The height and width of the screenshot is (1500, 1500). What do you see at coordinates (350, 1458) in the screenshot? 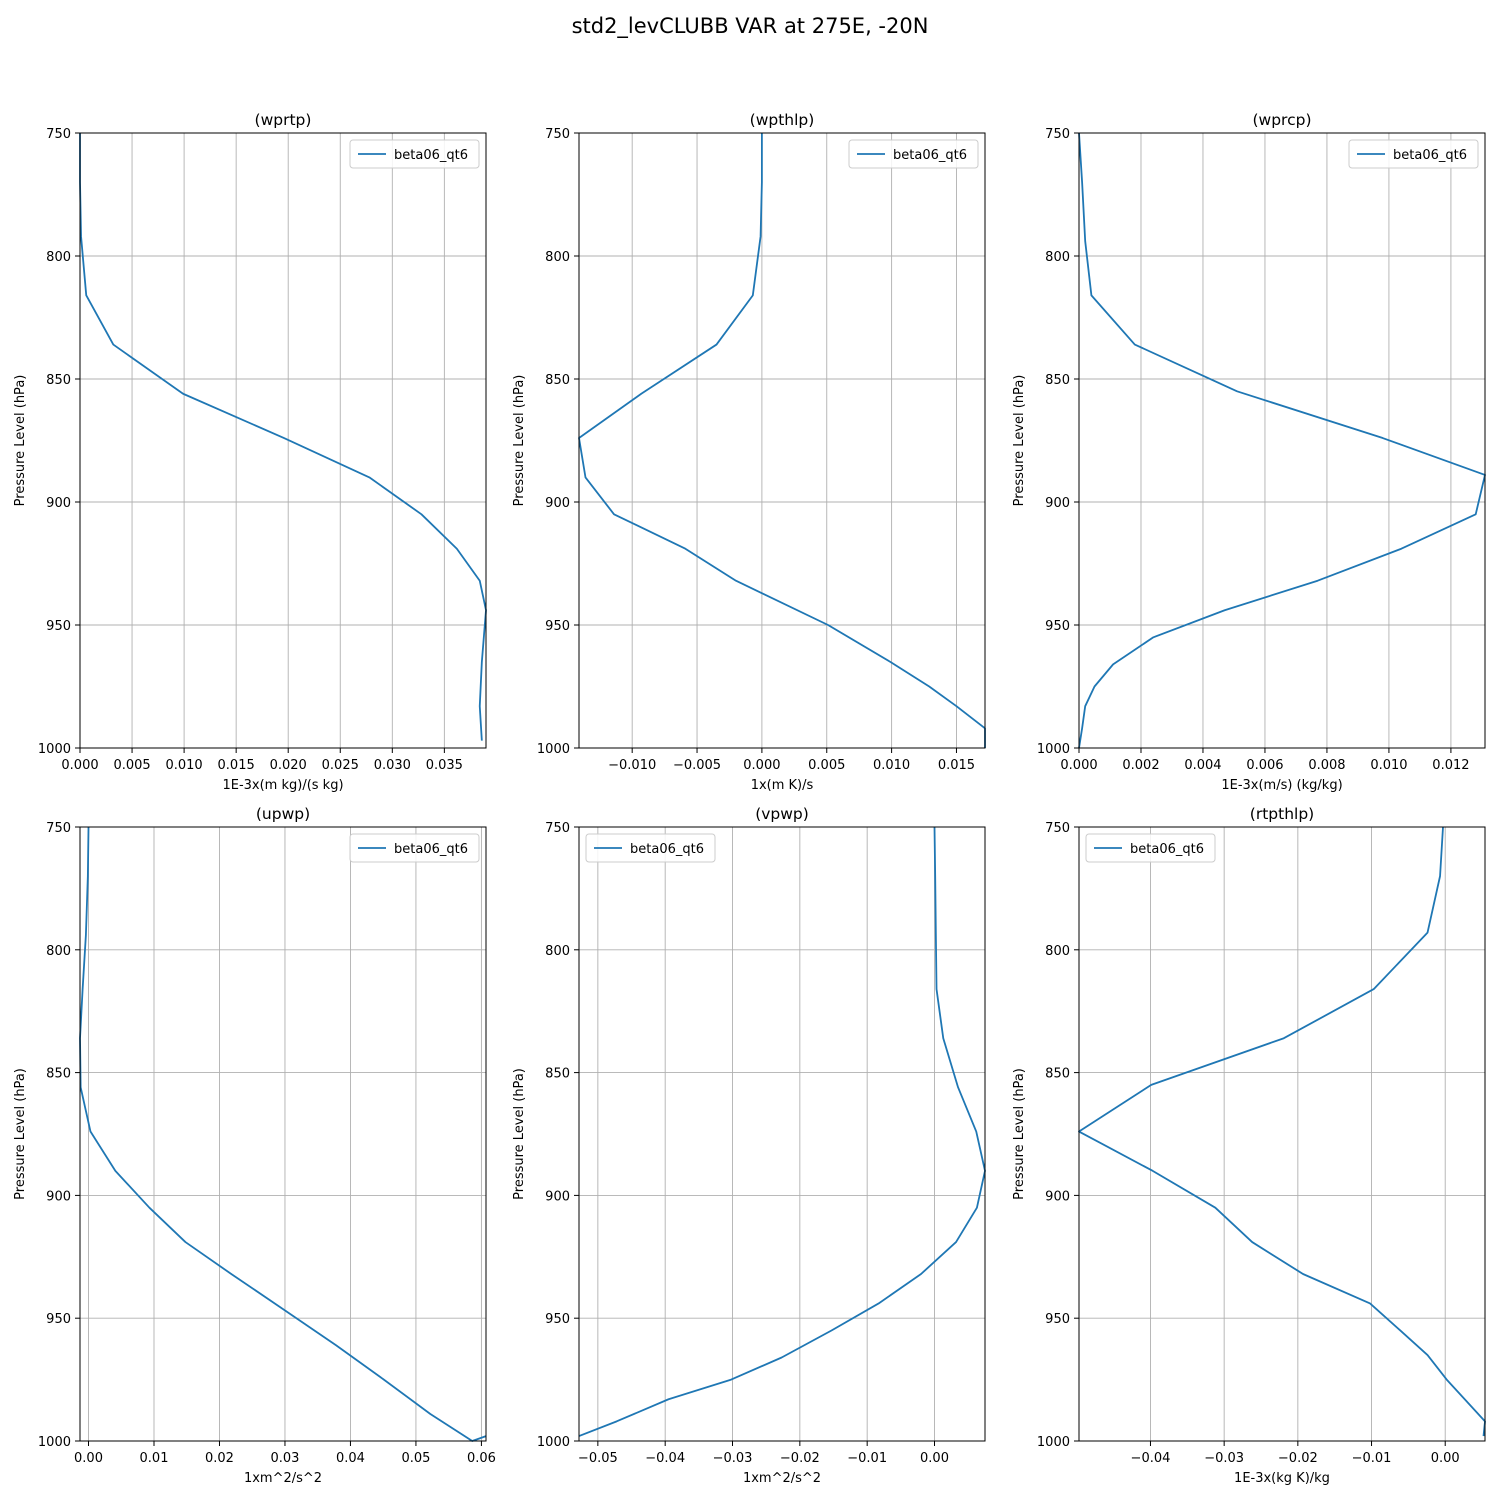
I see `x-tick-label: 0.04` at bounding box center [350, 1458].